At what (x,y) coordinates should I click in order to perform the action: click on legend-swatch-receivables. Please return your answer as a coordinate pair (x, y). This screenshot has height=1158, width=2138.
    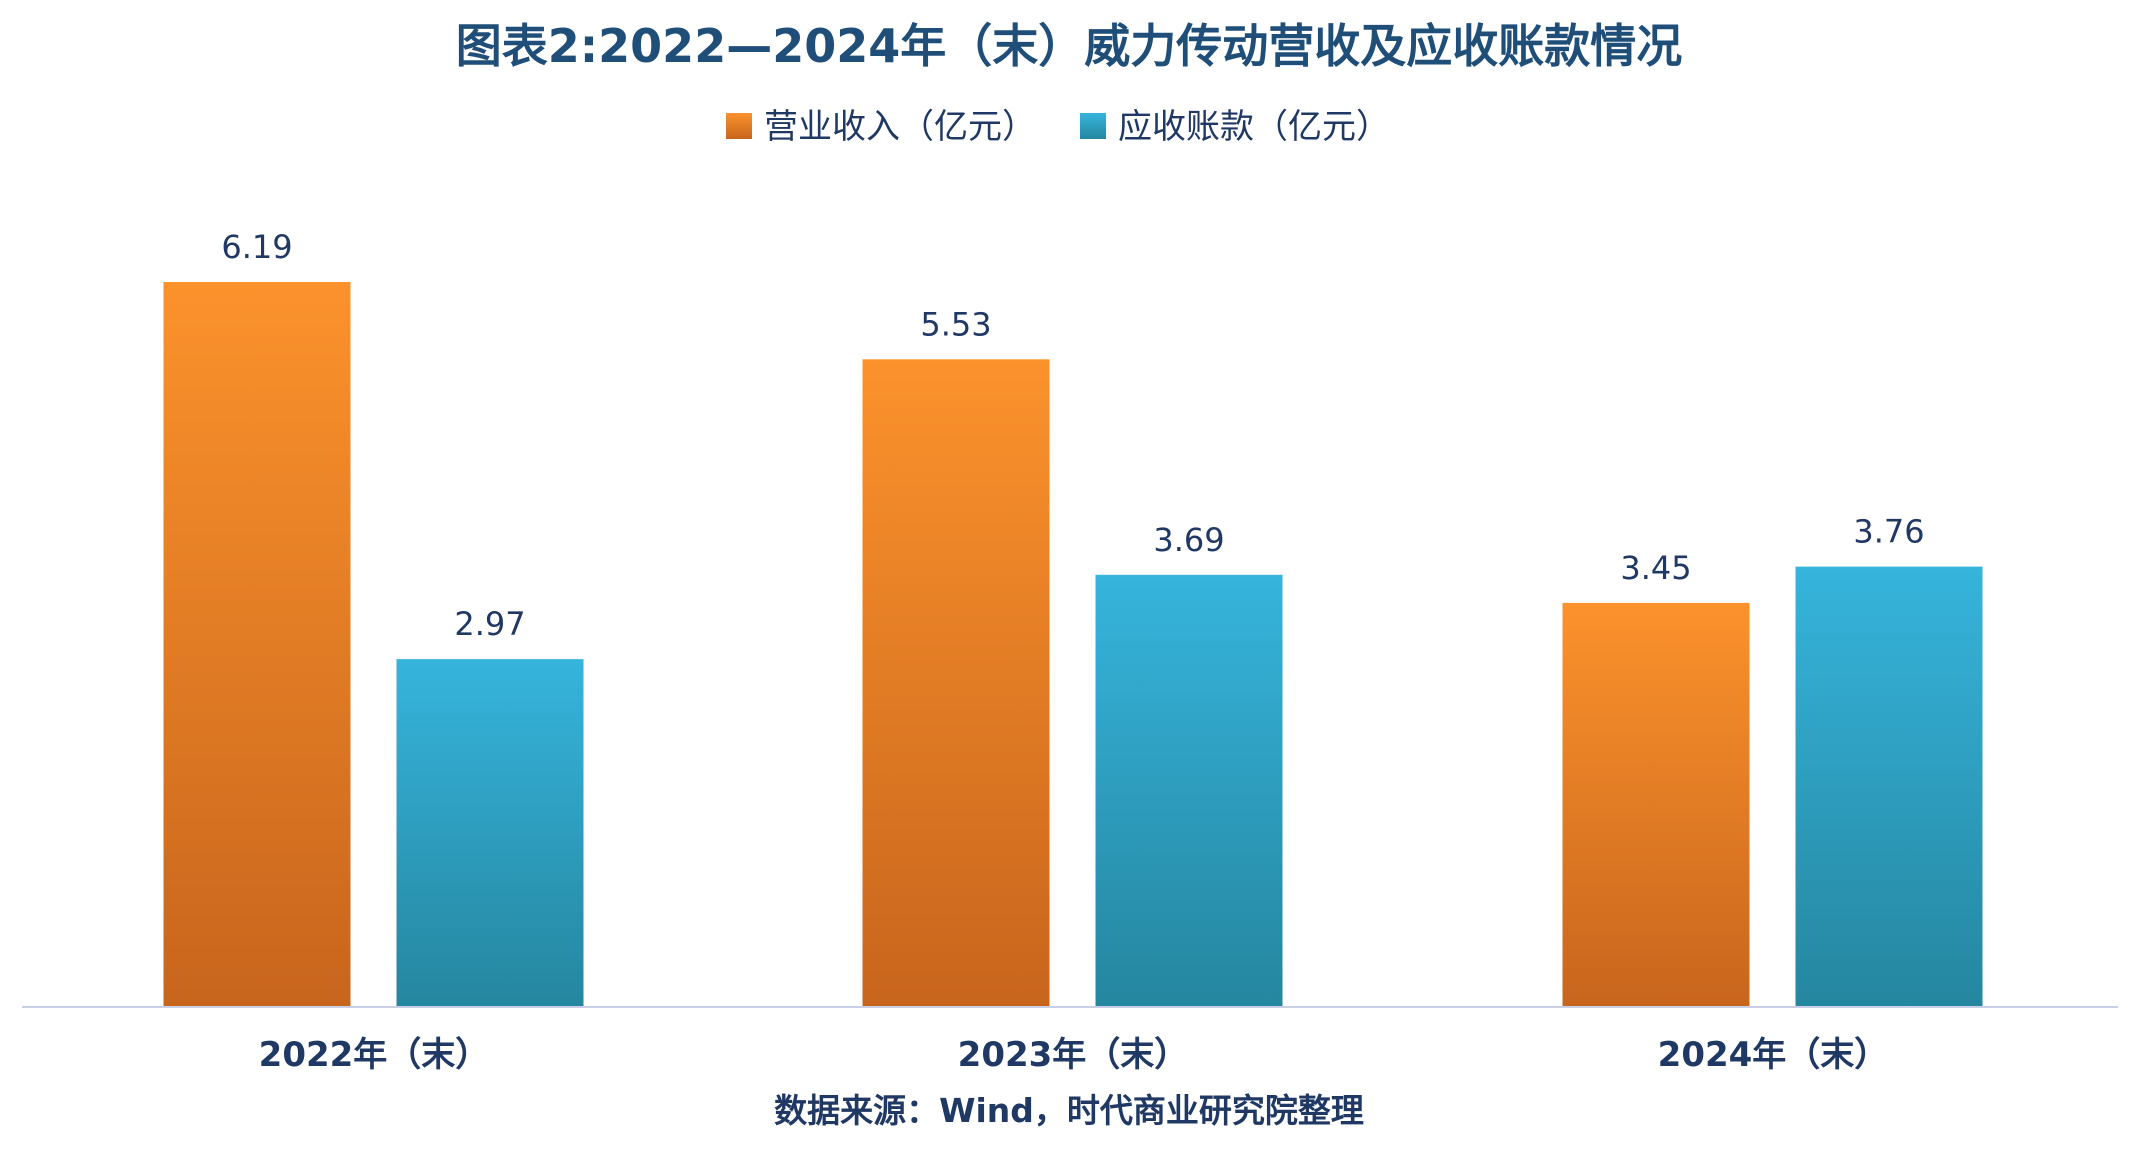
    Looking at the image, I should click on (1093, 126).